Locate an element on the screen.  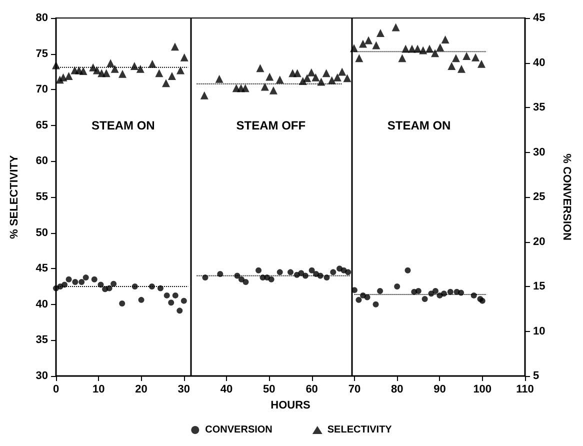
x-tick-label: 100 is located at coordinates (482, 390).